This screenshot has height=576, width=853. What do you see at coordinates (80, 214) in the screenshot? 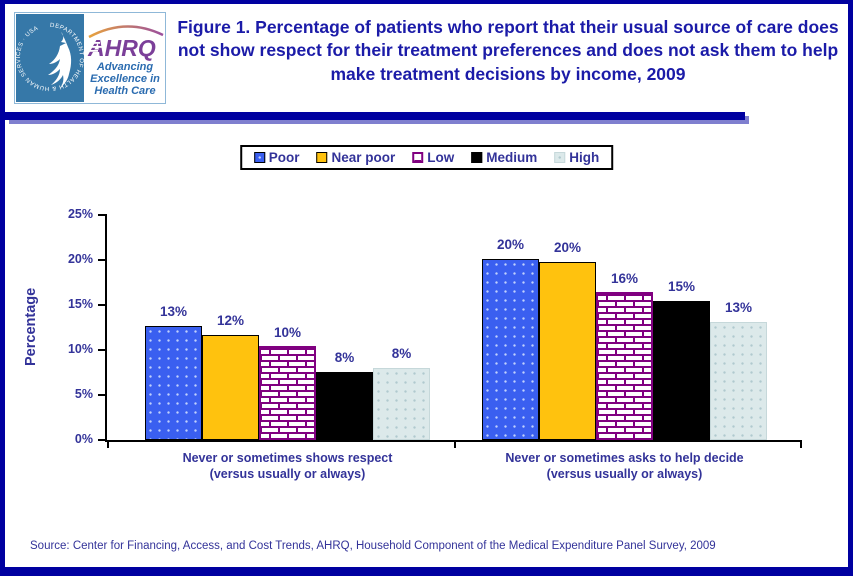
I see `y-axis-tick-label: 25%` at bounding box center [80, 214].